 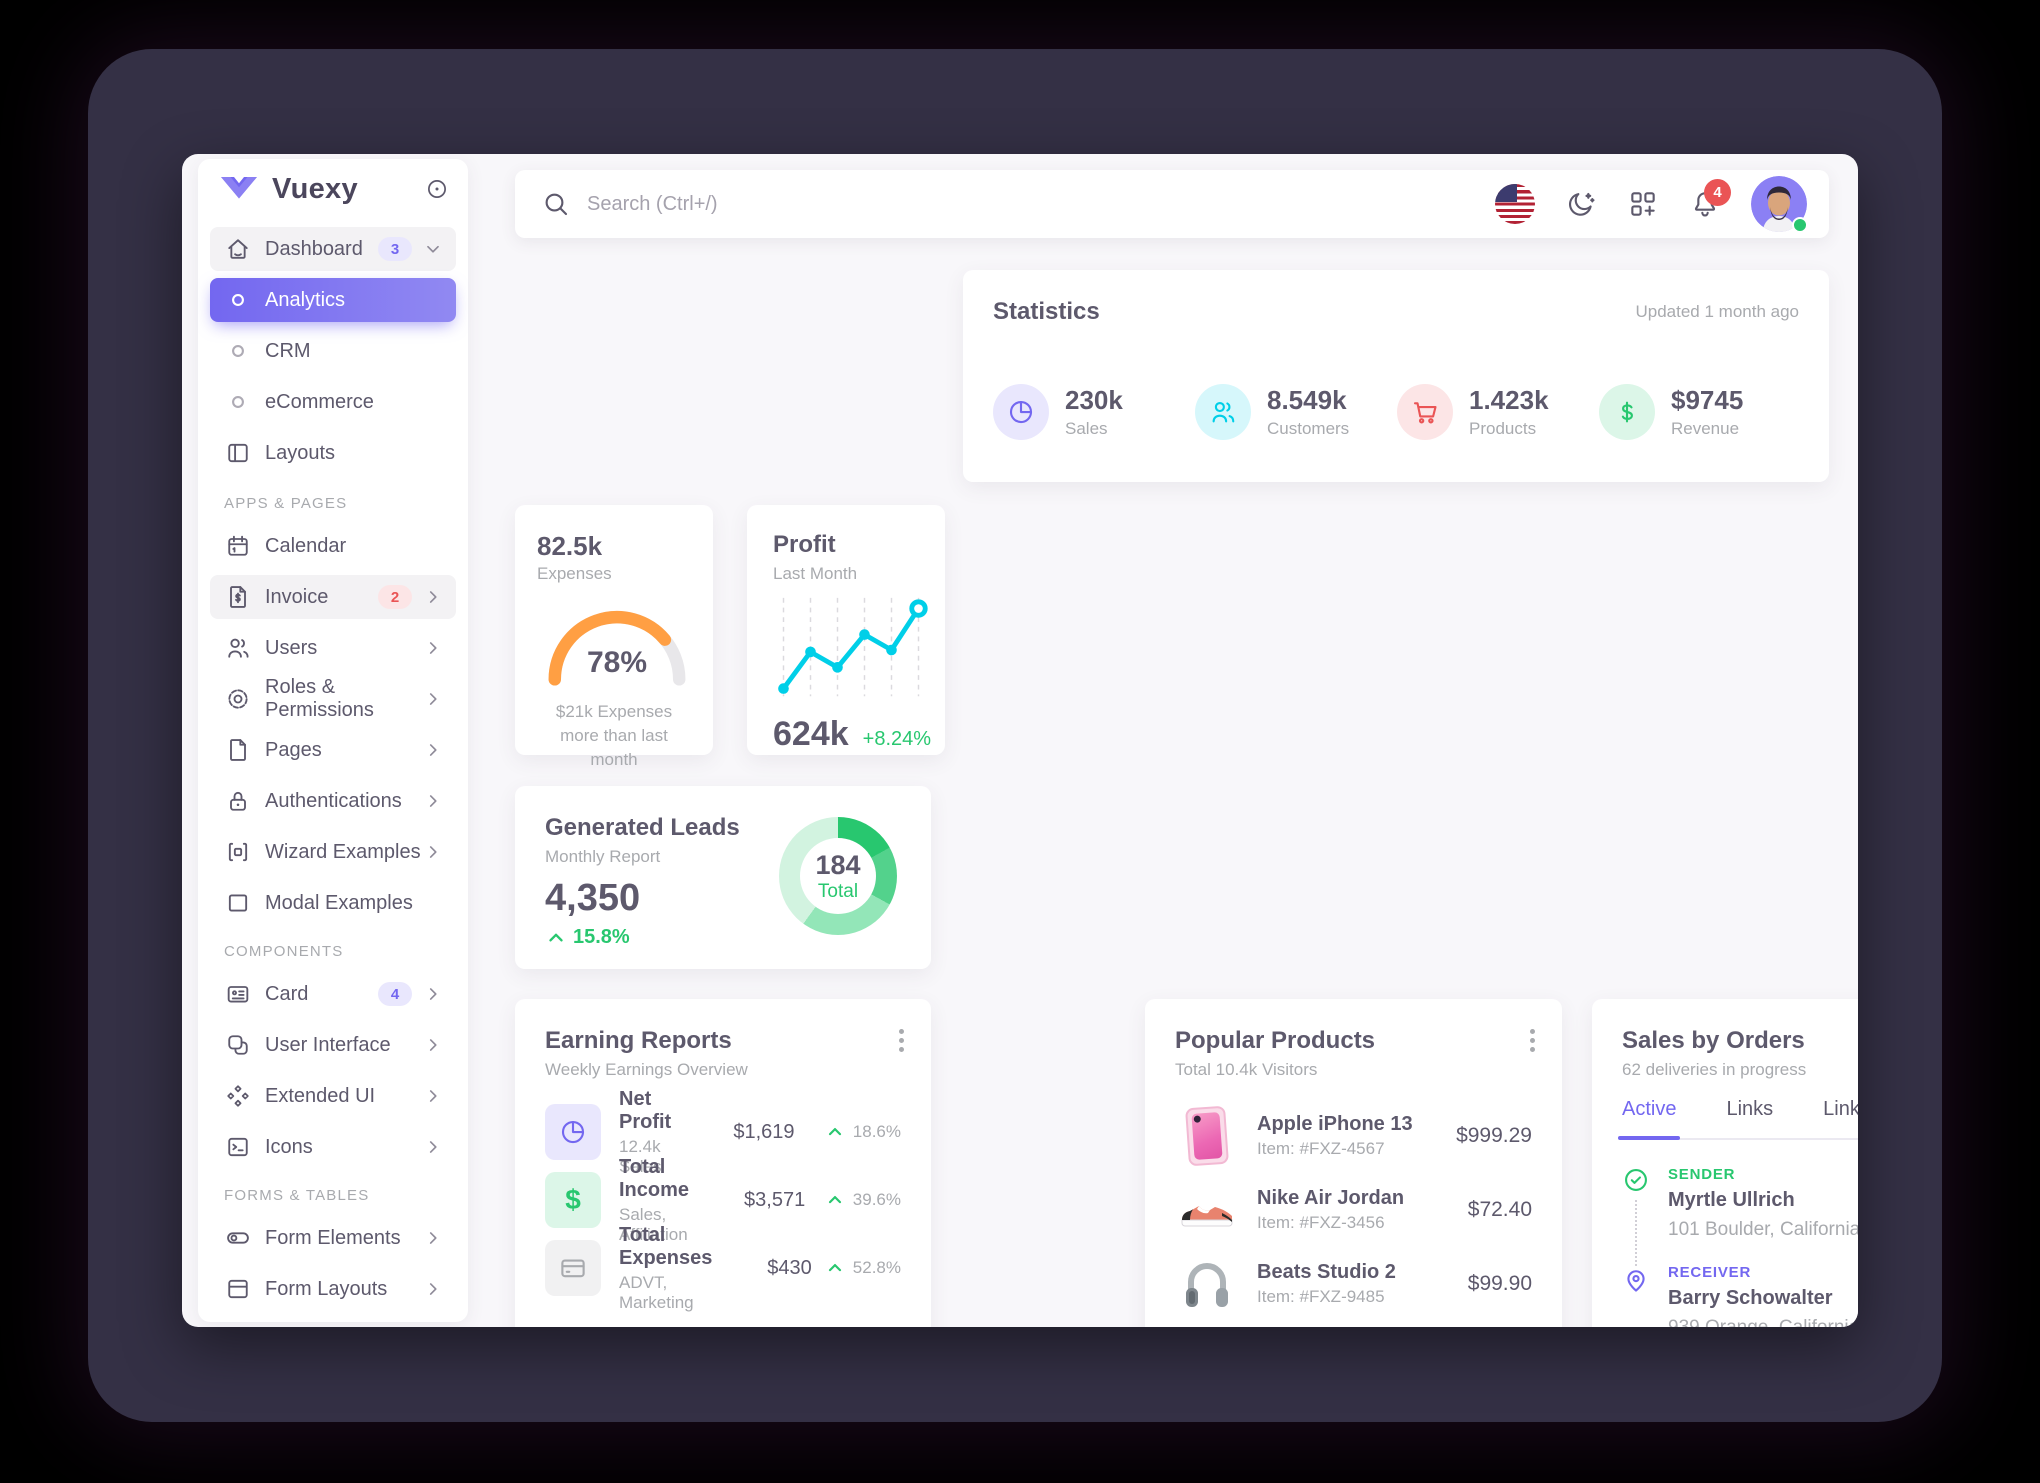 What do you see at coordinates (1717, 311) in the screenshot?
I see `statistics-updated: Updated 1 month ago` at bounding box center [1717, 311].